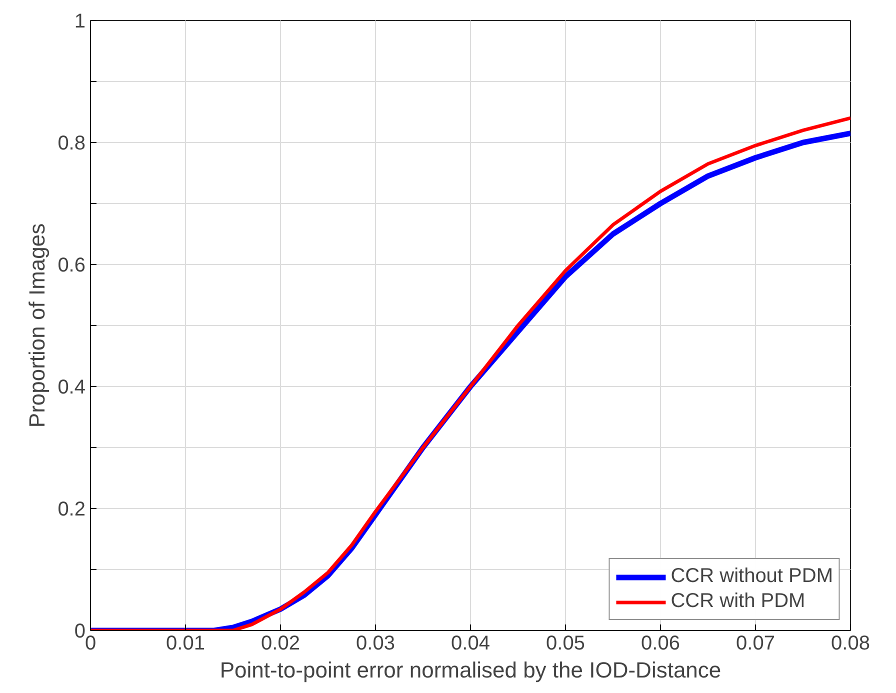 Image resolution: width=896 pixels, height=693 pixels. What do you see at coordinates (751, 576) in the screenshot?
I see `legend-label: CCR without PDM` at bounding box center [751, 576].